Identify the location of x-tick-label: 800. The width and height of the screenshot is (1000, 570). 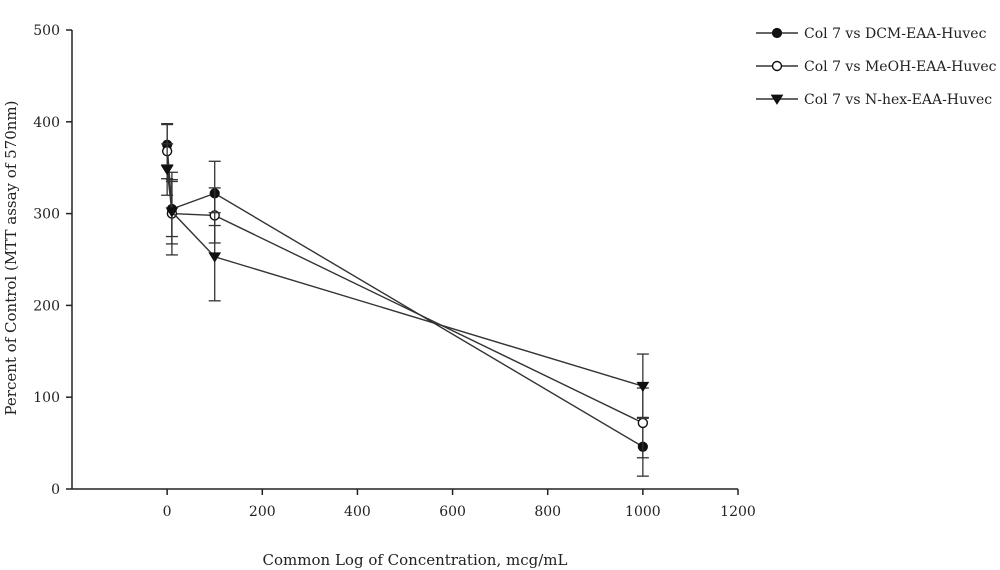
(547, 512).